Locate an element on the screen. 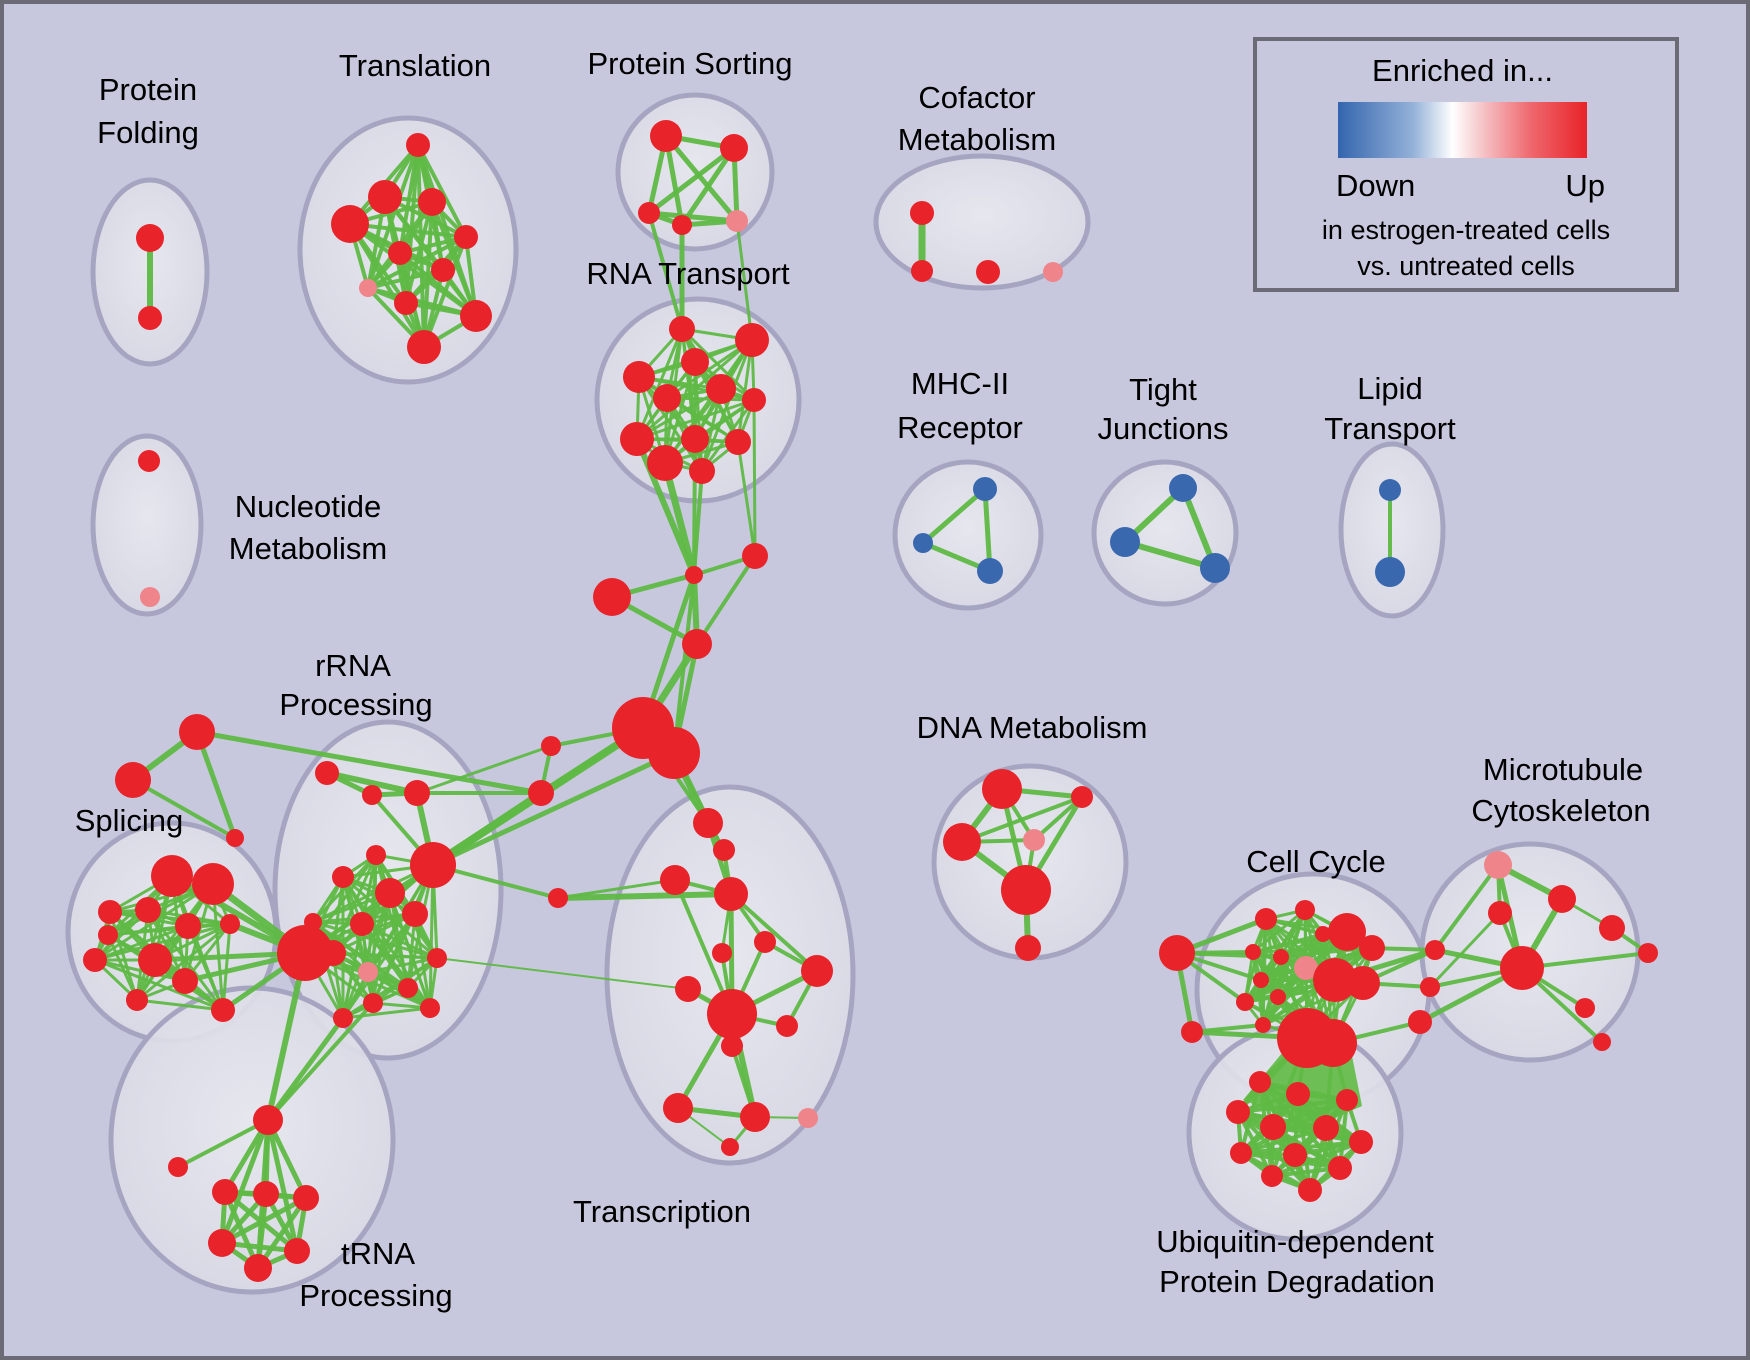  edge-dm2-dm3 is located at coordinates (1022, 819).